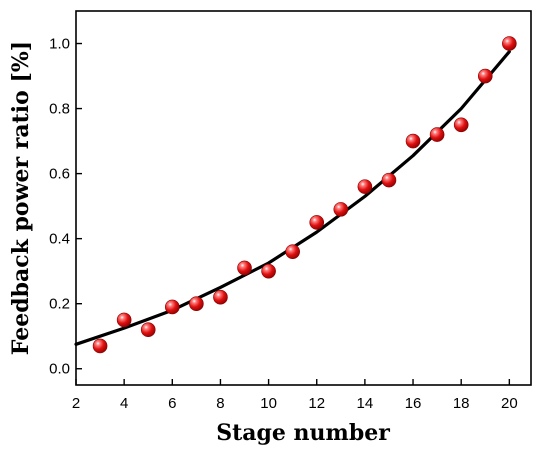 This screenshot has width=550, height=449. I want to click on x-tick-label: 14, so click(365, 403).